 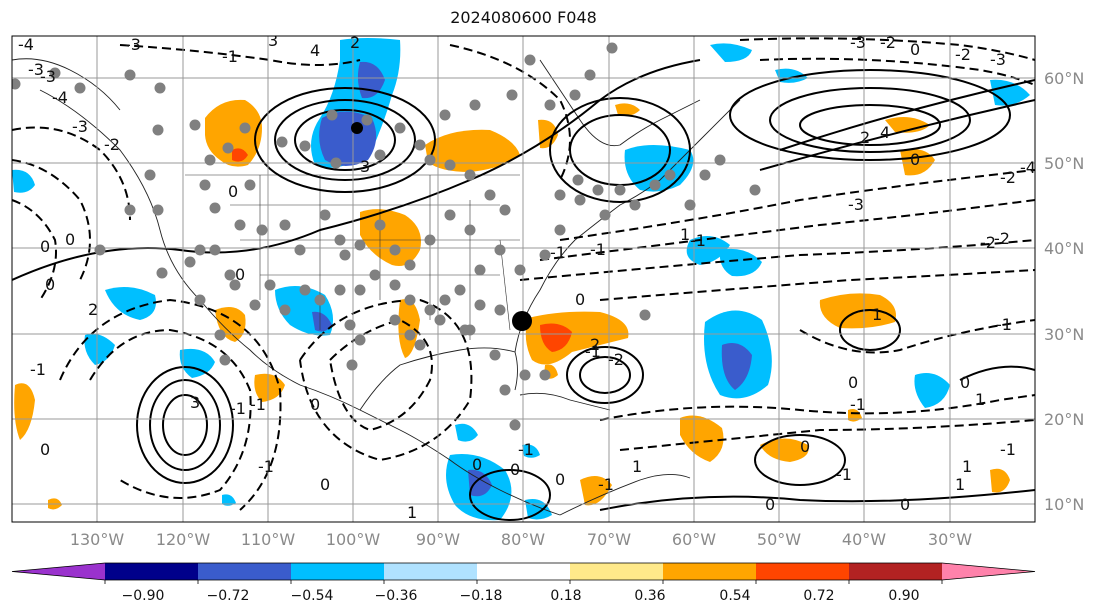 I want to click on shade-orange-small3, so click(x=855, y=415).